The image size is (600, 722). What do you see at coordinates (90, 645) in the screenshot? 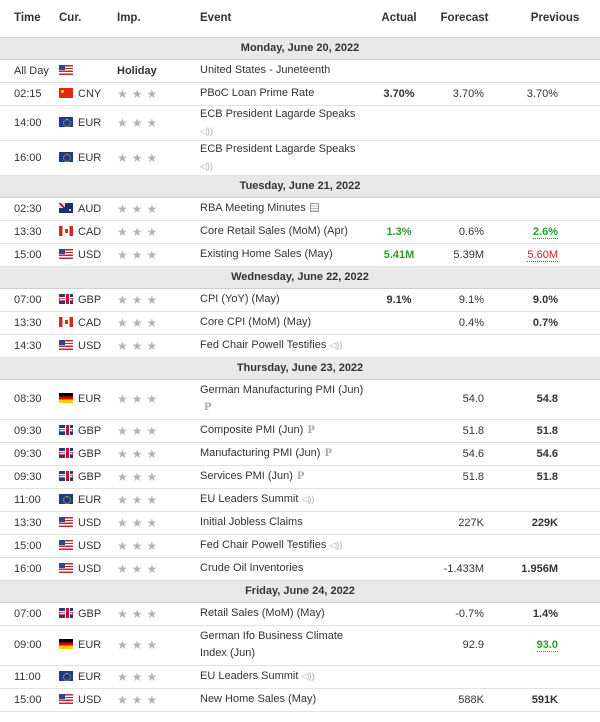
I see `event-currency: EUR` at bounding box center [90, 645].